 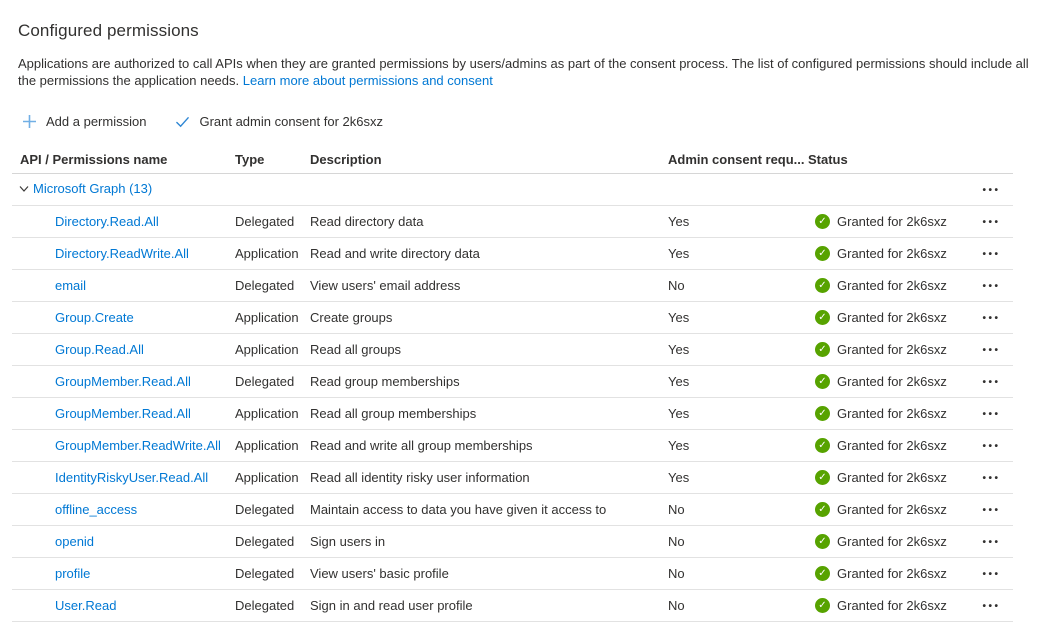 I want to click on permission-description: Sign users in, so click(x=348, y=541).